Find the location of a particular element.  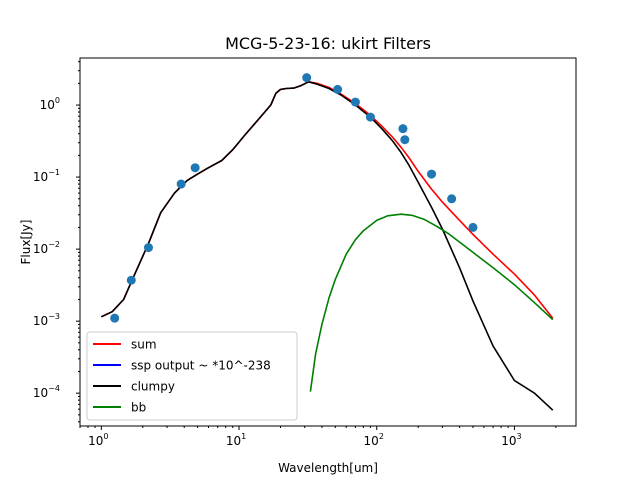

legend-label: bb is located at coordinates (138, 408).